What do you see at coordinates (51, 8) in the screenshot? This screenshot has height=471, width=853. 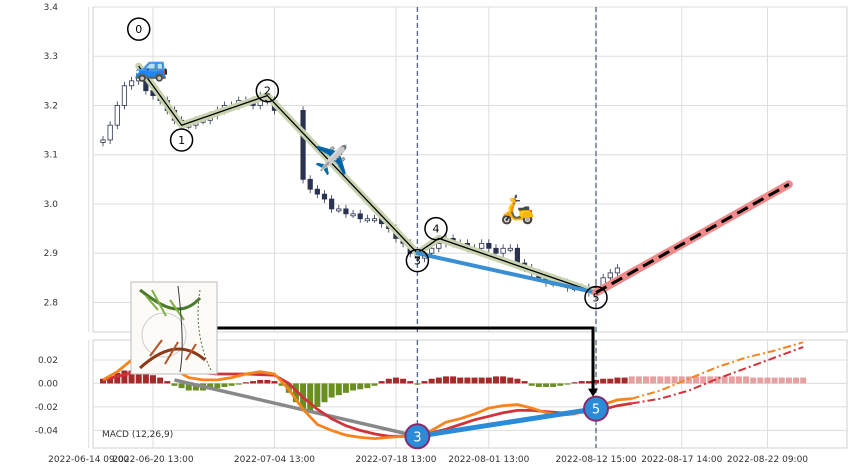 I see `price-y-tick-label: 3.4` at bounding box center [51, 8].